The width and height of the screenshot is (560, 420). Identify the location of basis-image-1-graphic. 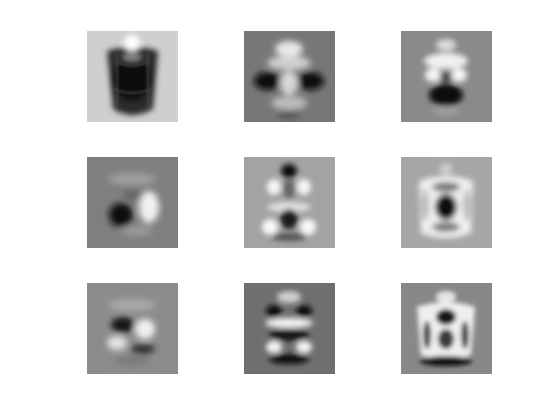
(132, 76).